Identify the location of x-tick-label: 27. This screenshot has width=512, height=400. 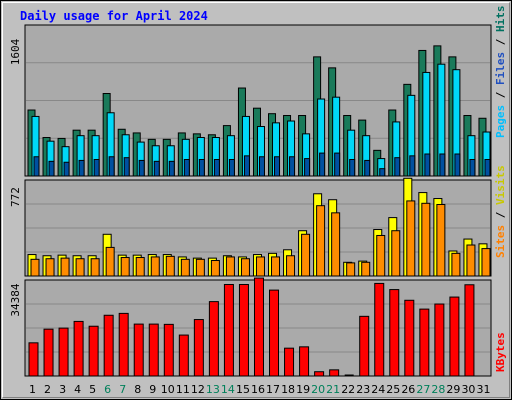
(423, 389).